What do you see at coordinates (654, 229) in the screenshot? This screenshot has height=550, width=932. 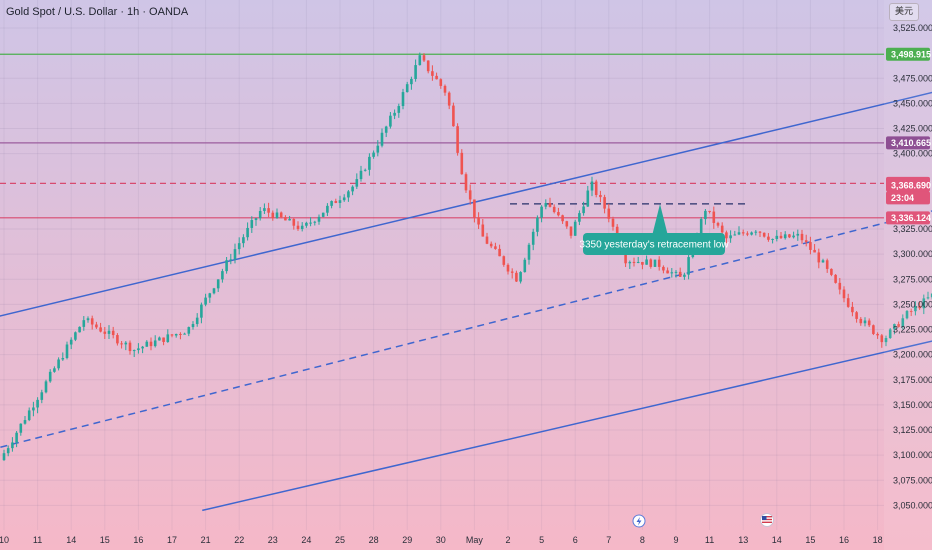 I see `annotation-callout: 3350 yesterday's retracement low` at bounding box center [654, 229].